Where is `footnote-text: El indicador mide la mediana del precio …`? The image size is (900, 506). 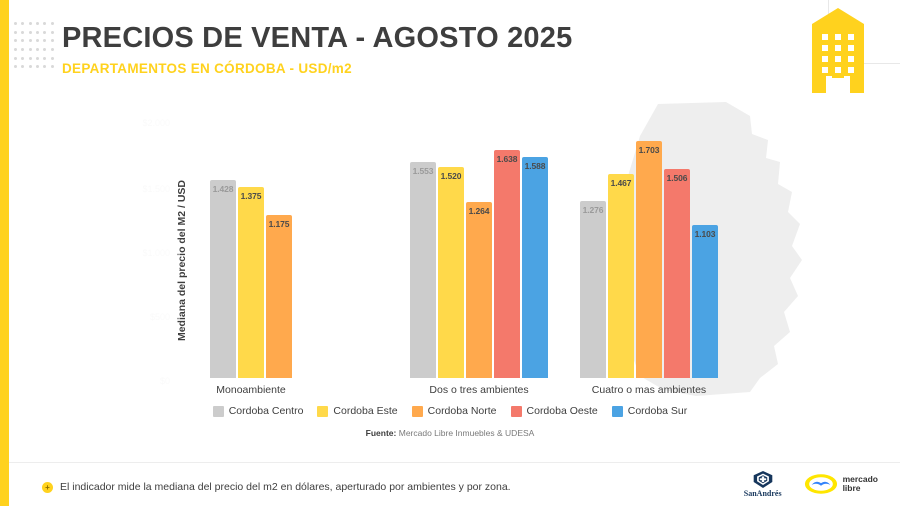 footnote-text: El indicador mide la mediana del precio … is located at coordinates (285, 487).